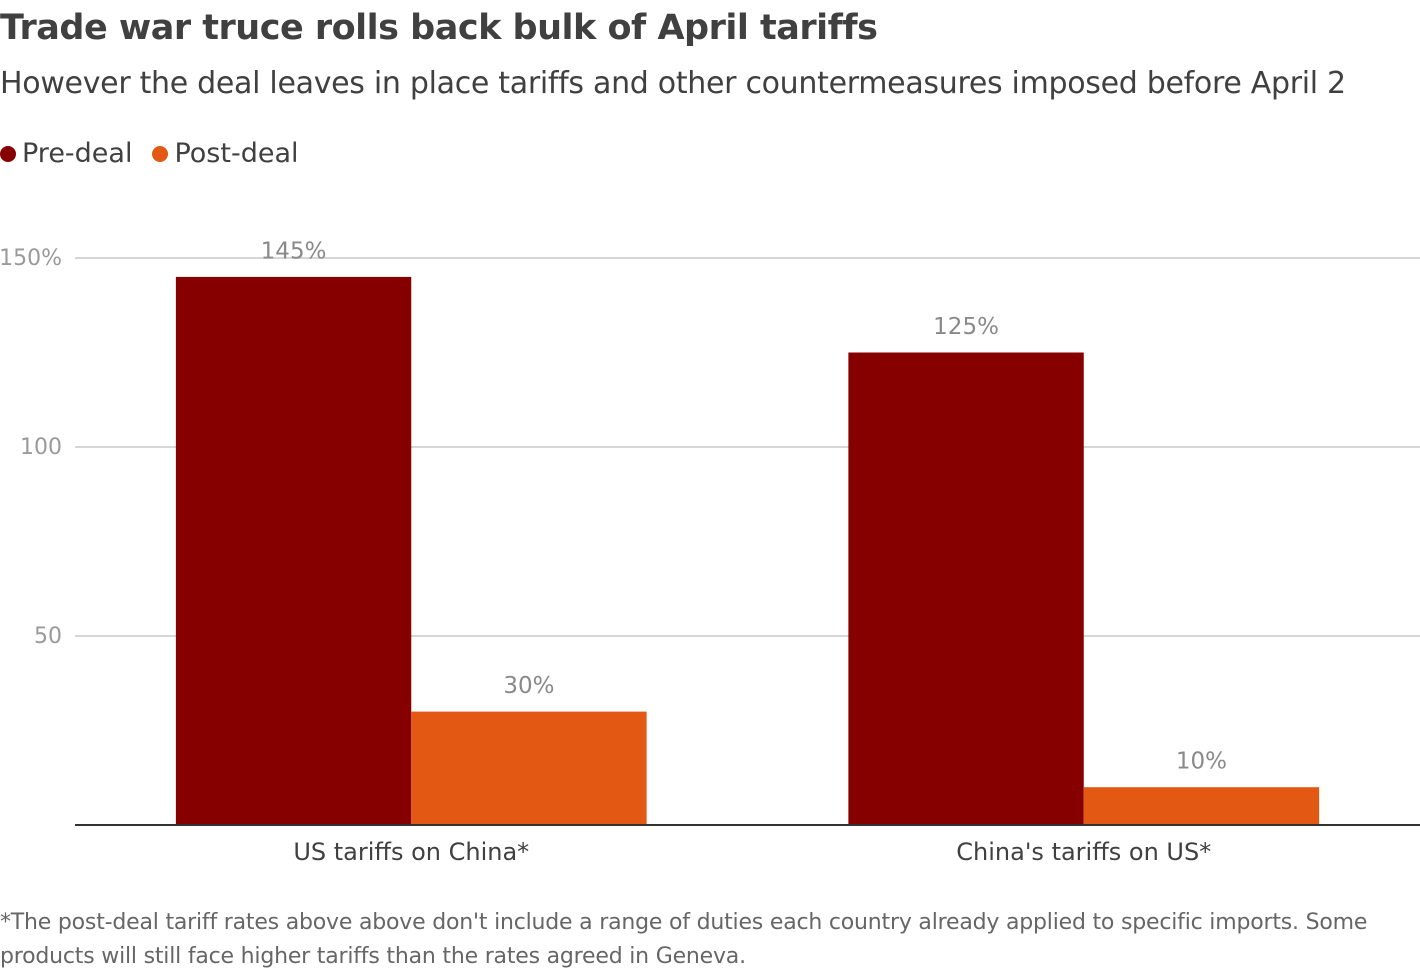 The width and height of the screenshot is (1420, 976). What do you see at coordinates (149, 153) in the screenshot?
I see `legend: Pre-deal Post-deal` at bounding box center [149, 153].